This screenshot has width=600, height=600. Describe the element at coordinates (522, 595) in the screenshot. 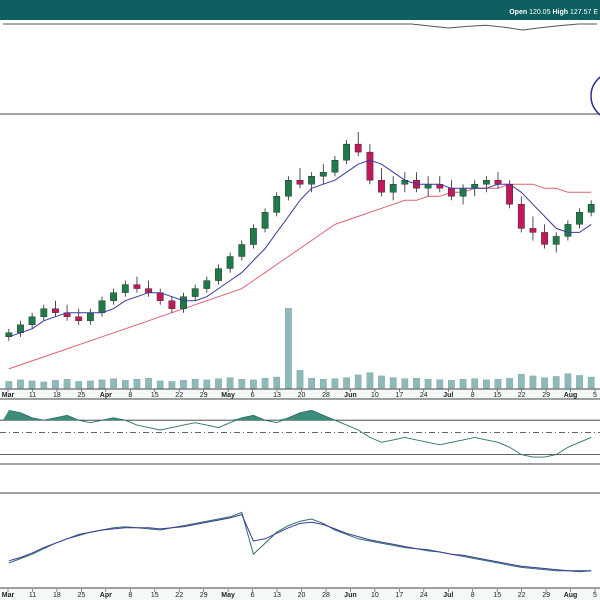

I see `x-tick-label: 22` at that location.